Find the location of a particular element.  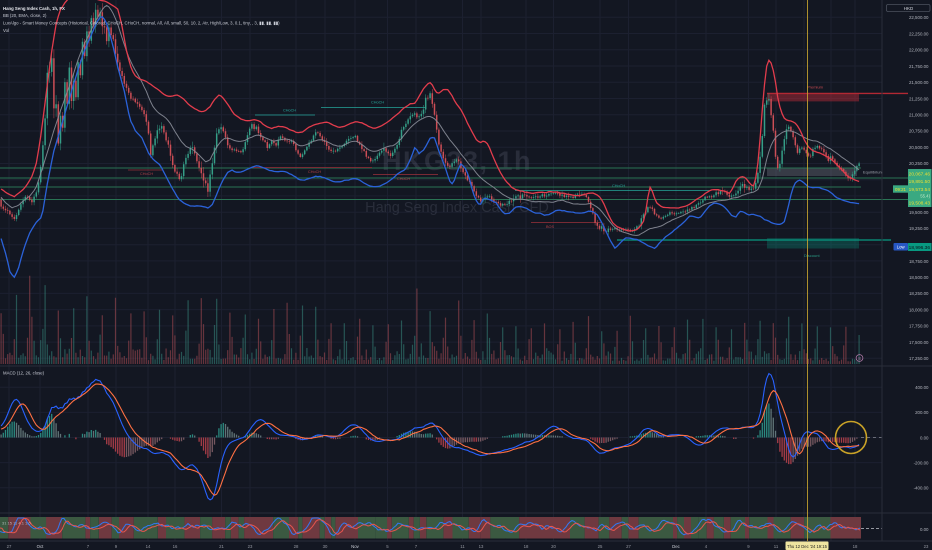

svg-text: Vol is located at coordinates (6, 30).